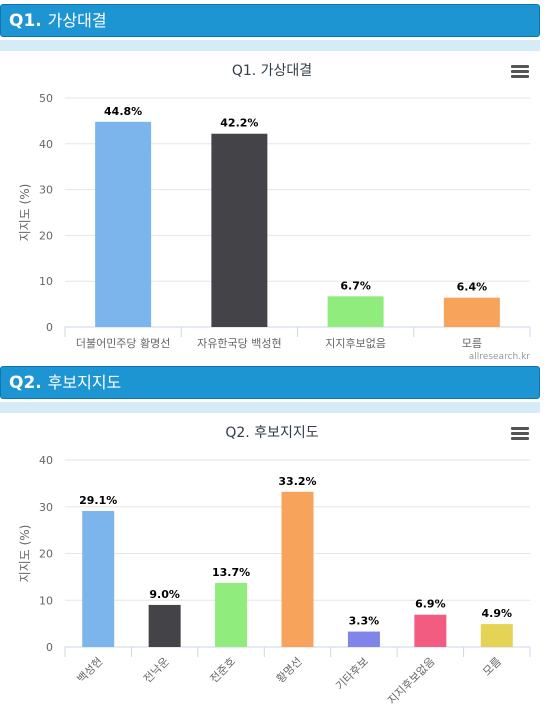  What do you see at coordinates (270, 407) in the screenshot?
I see `section-2-subbar` at bounding box center [270, 407].